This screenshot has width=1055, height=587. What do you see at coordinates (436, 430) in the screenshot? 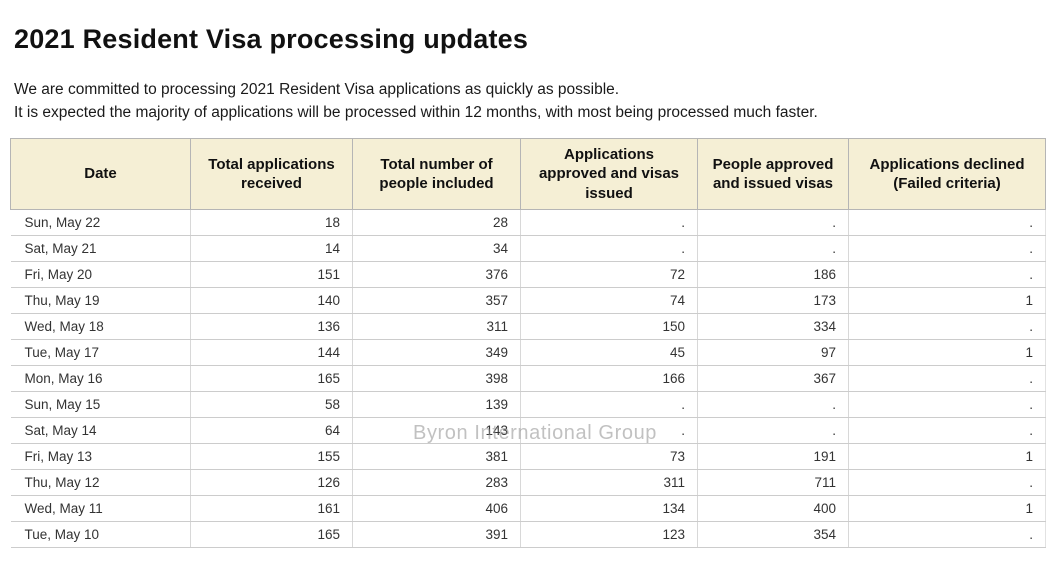
I see `value-cell: 143` at bounding box center [436, 430].